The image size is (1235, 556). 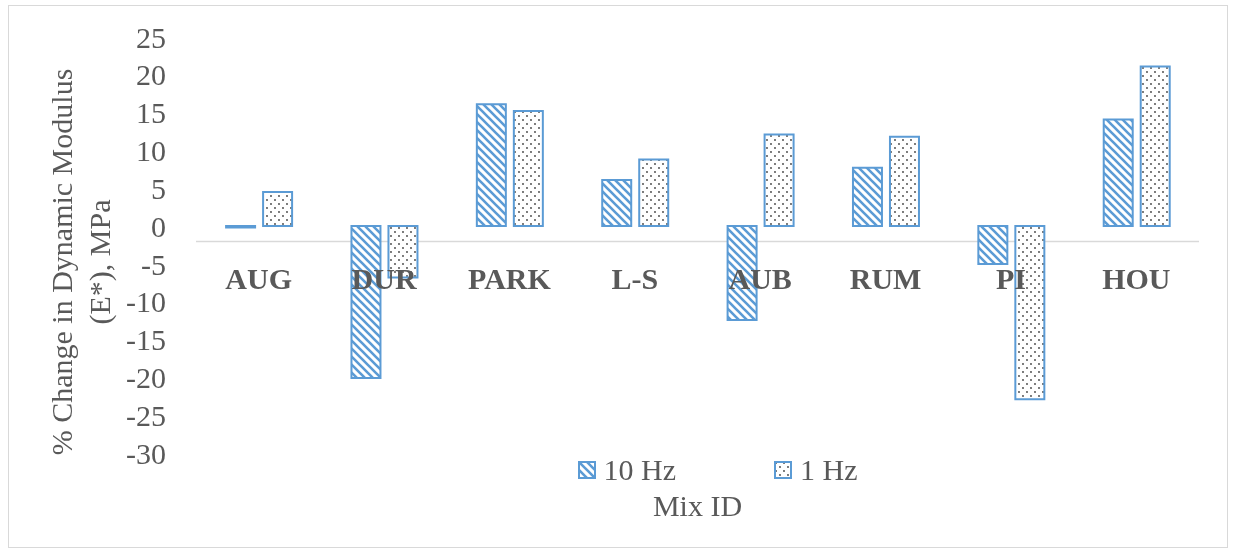 I want to click on y-tick-label: 20, so click(x=151, y=75).